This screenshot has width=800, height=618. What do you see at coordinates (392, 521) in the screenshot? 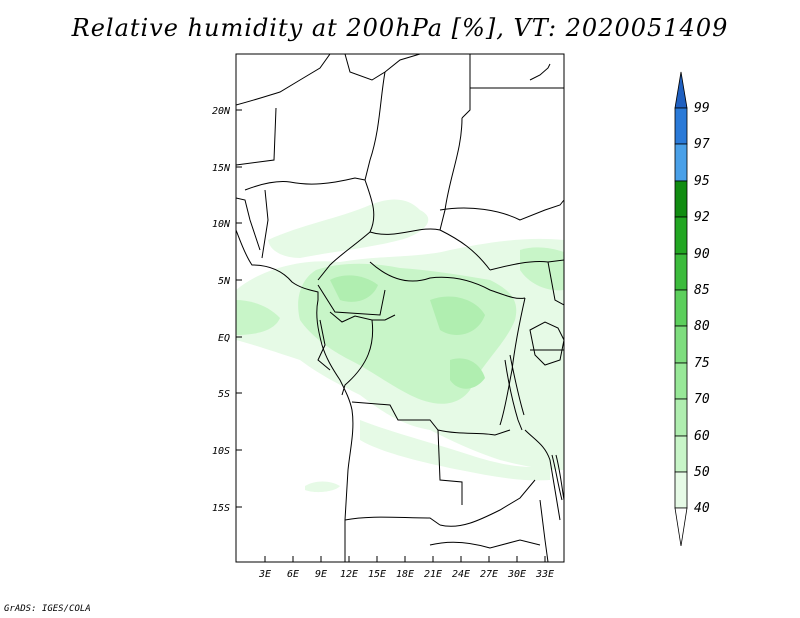
I see `border-angola-namibia` at bounding box center [392, 521].